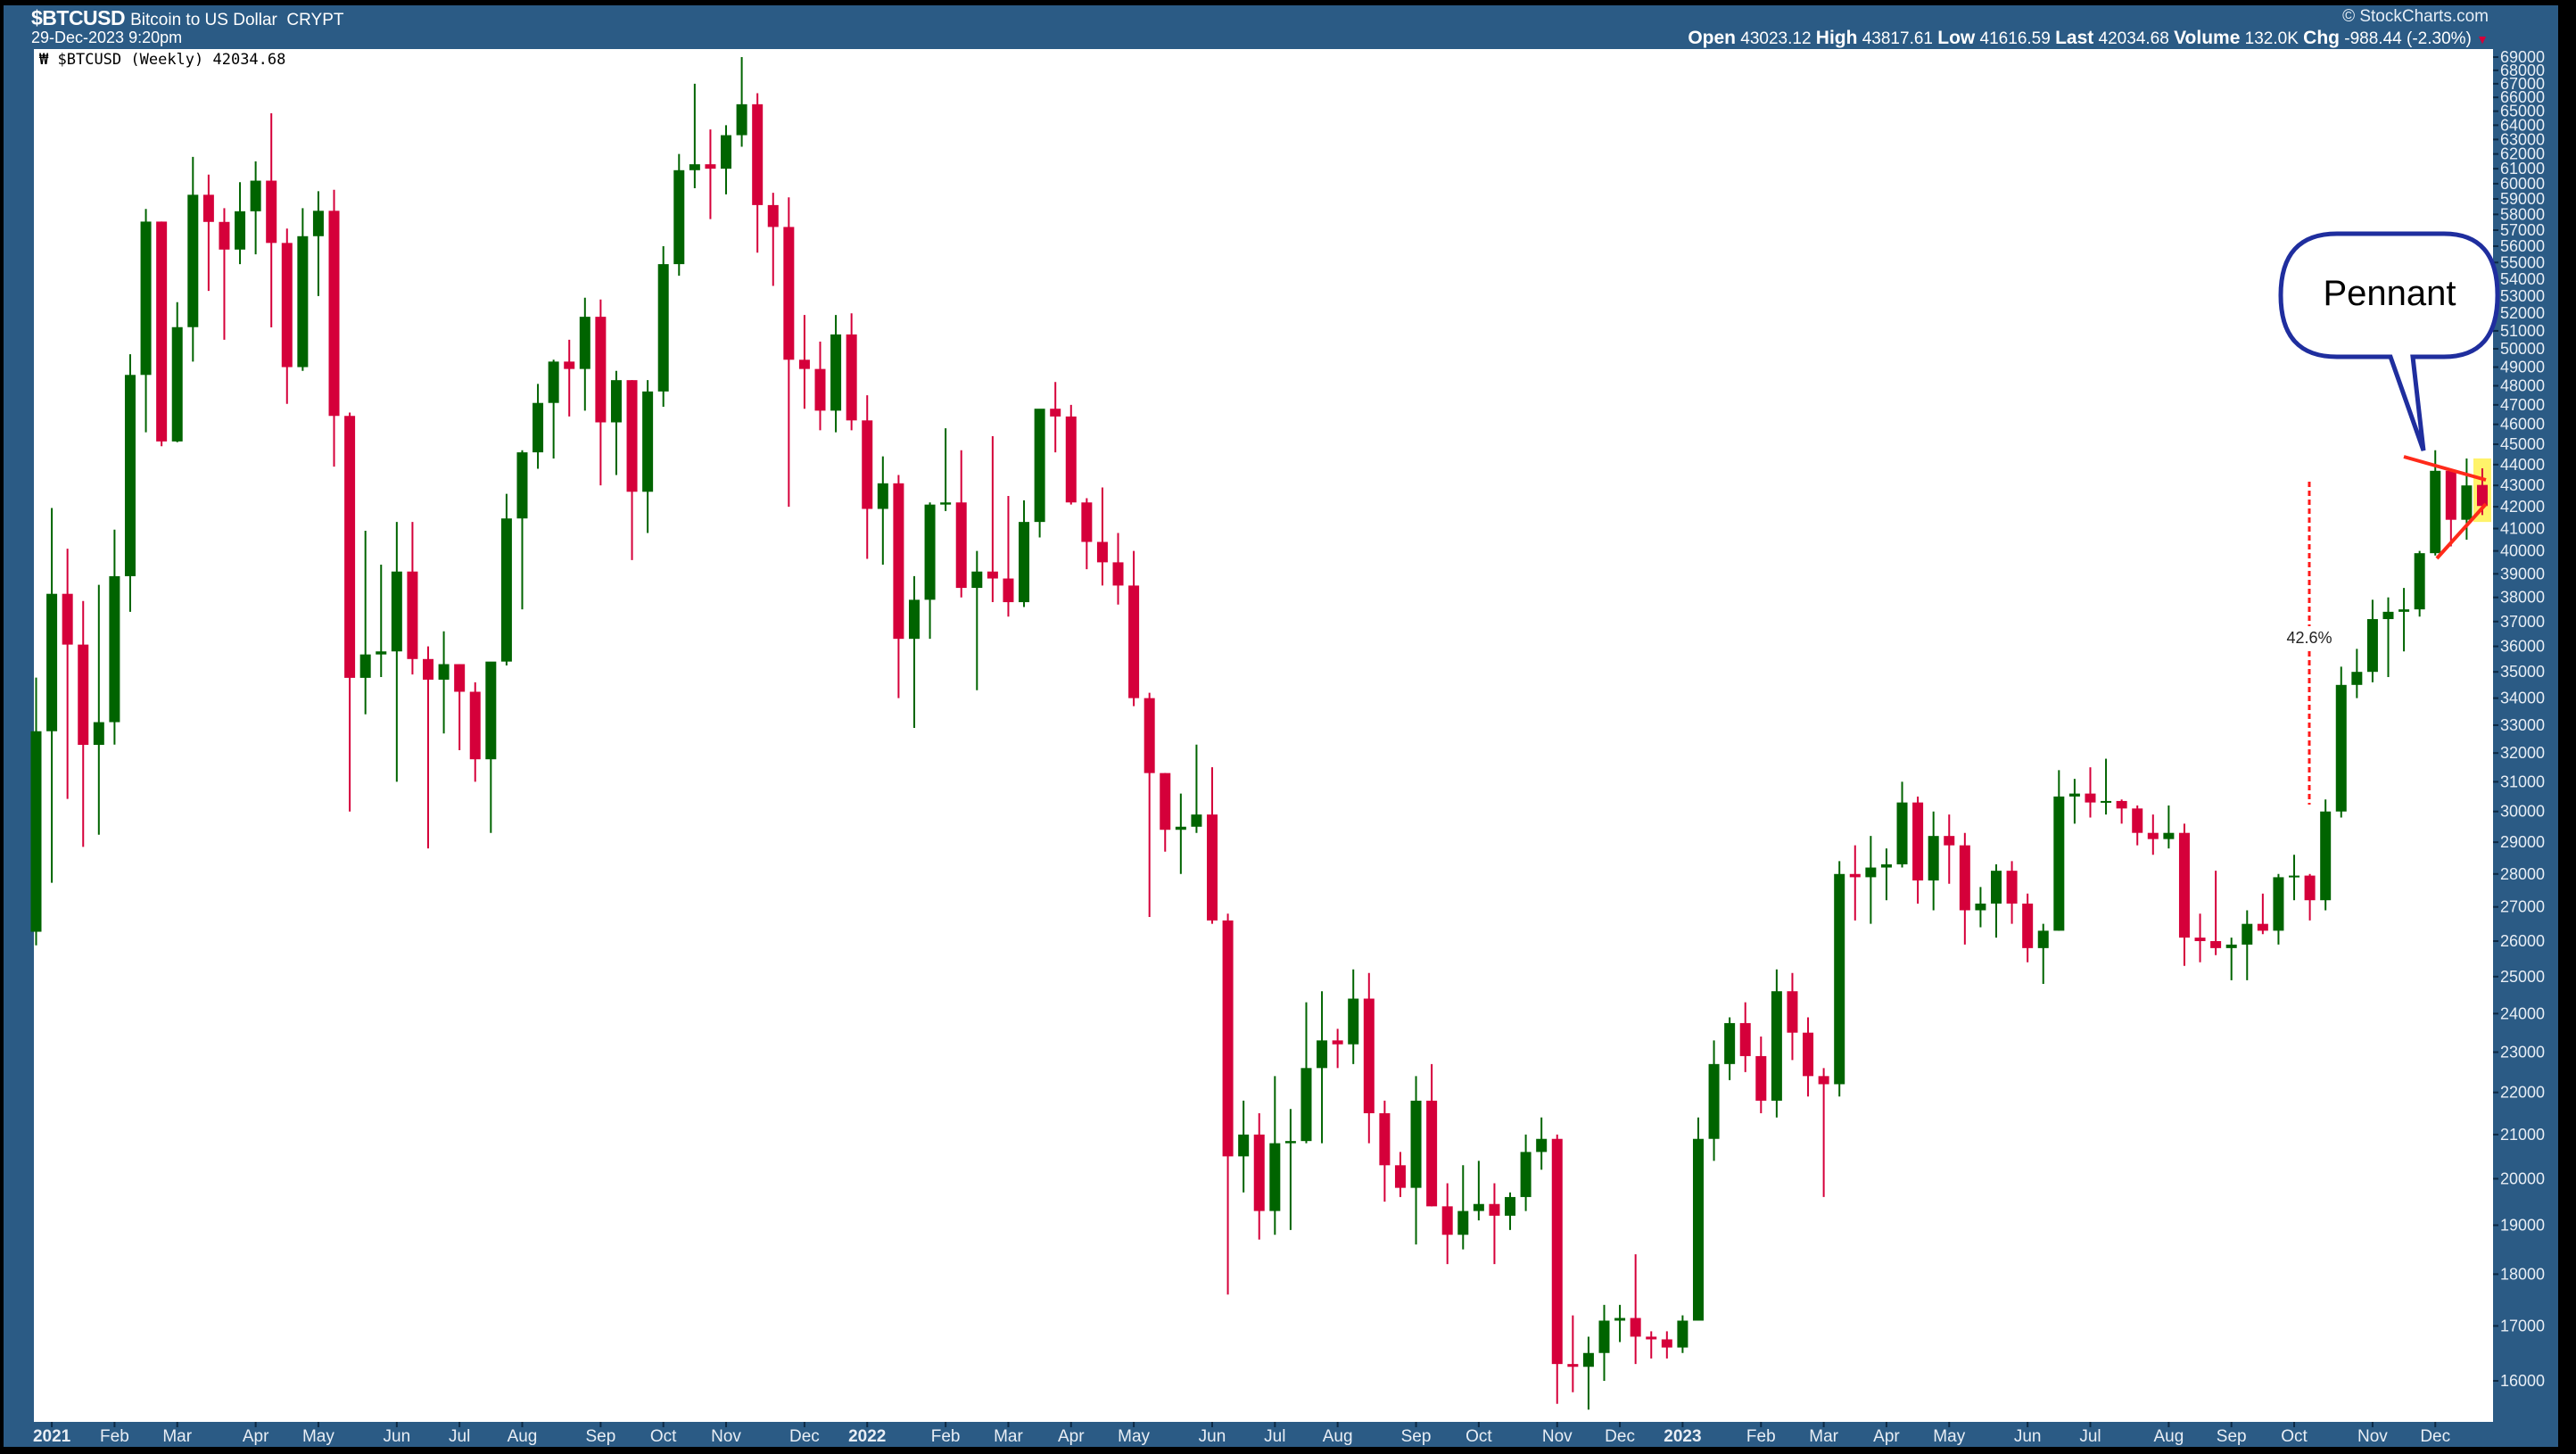  I want to click on y-tick-label: 19000, so click(2523, 1226).